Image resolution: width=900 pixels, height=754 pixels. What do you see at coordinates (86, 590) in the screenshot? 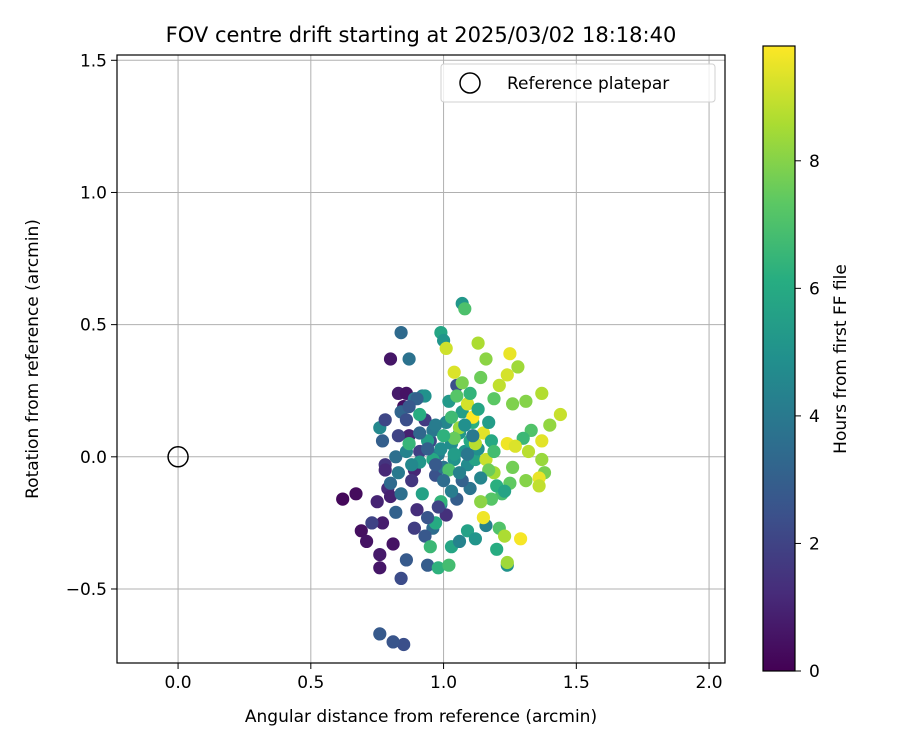
I see `y-tick-label: −0.5` at bounding box center [86, 590].